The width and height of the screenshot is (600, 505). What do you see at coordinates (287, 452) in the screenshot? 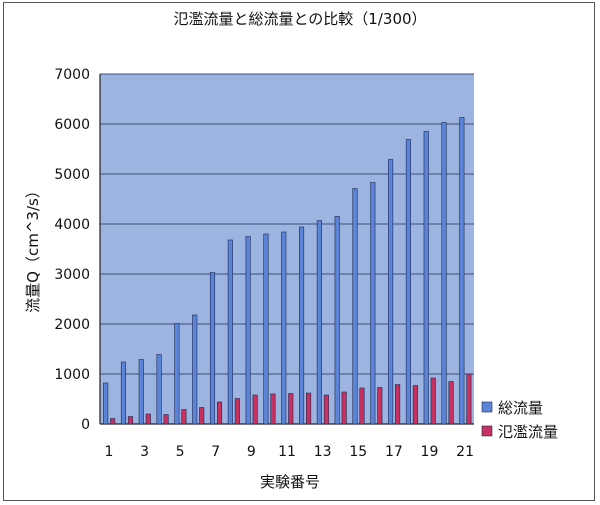
I see `x-tick-label: 11` at bounding box center [287, 452].